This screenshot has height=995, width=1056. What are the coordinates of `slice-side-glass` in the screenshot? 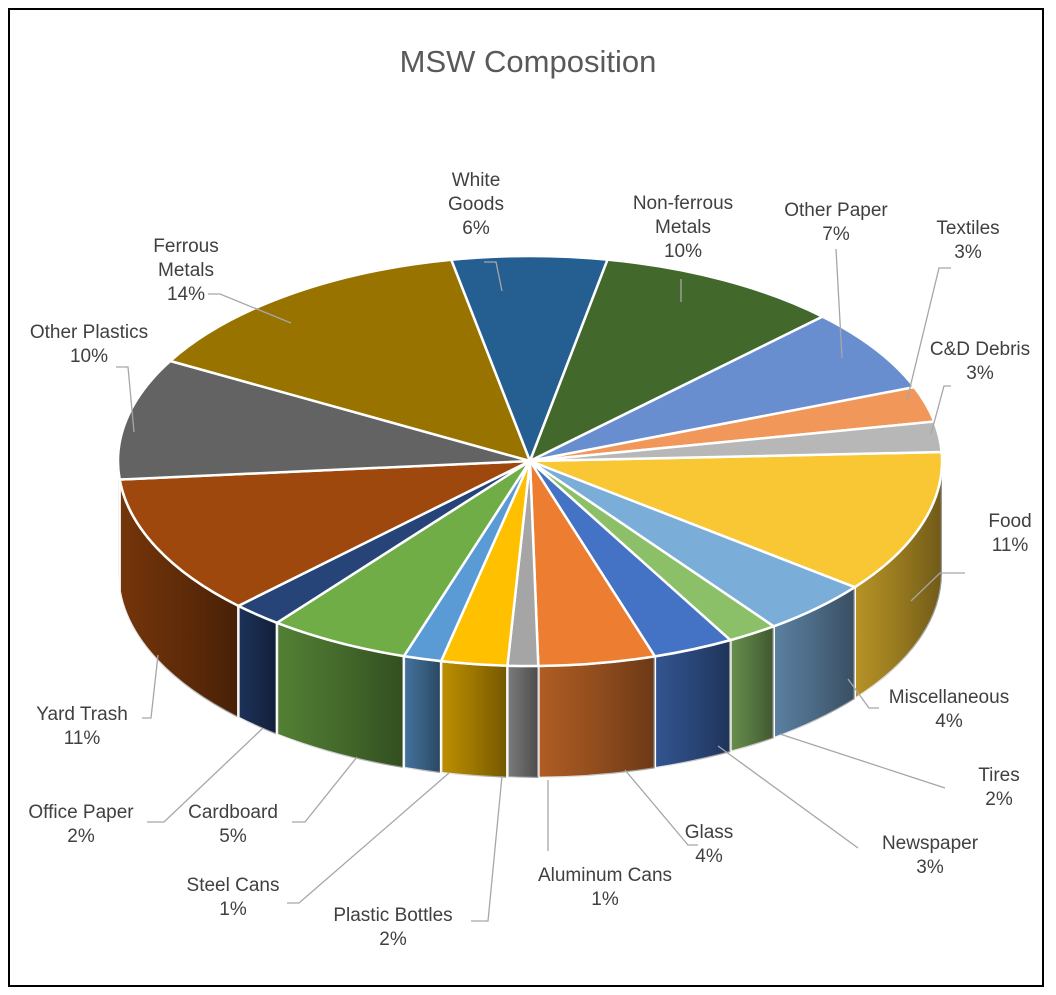 It's located at (597, 717).